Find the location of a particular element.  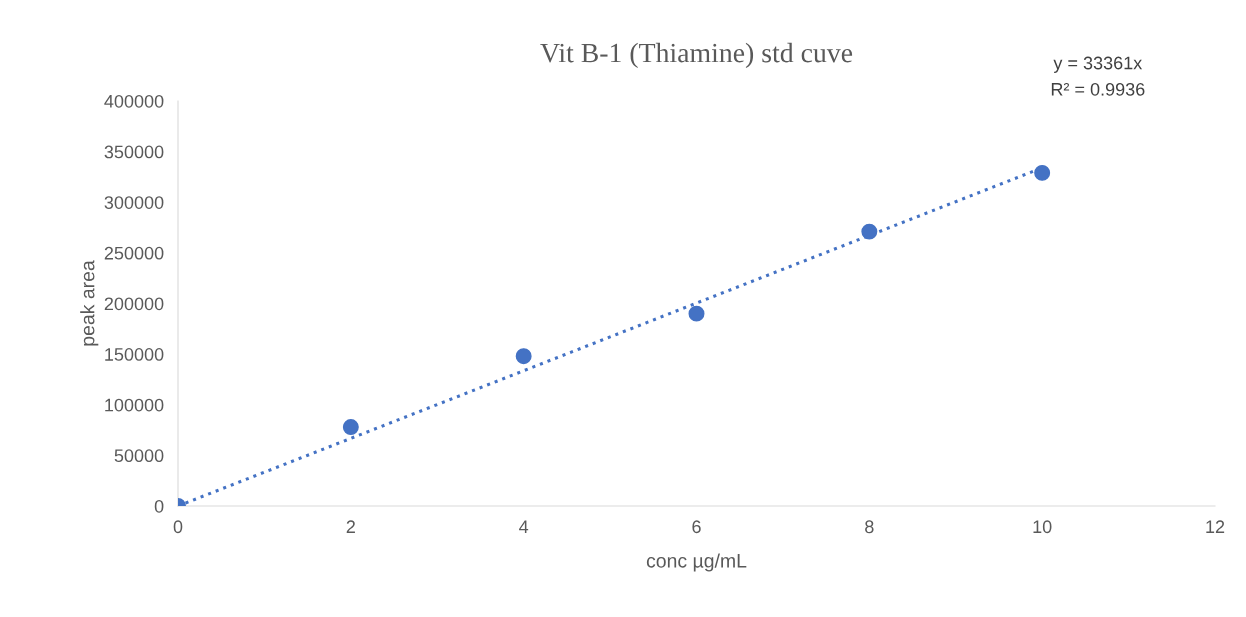

x-tick-label: 6 is located at coordinates (696, 527).